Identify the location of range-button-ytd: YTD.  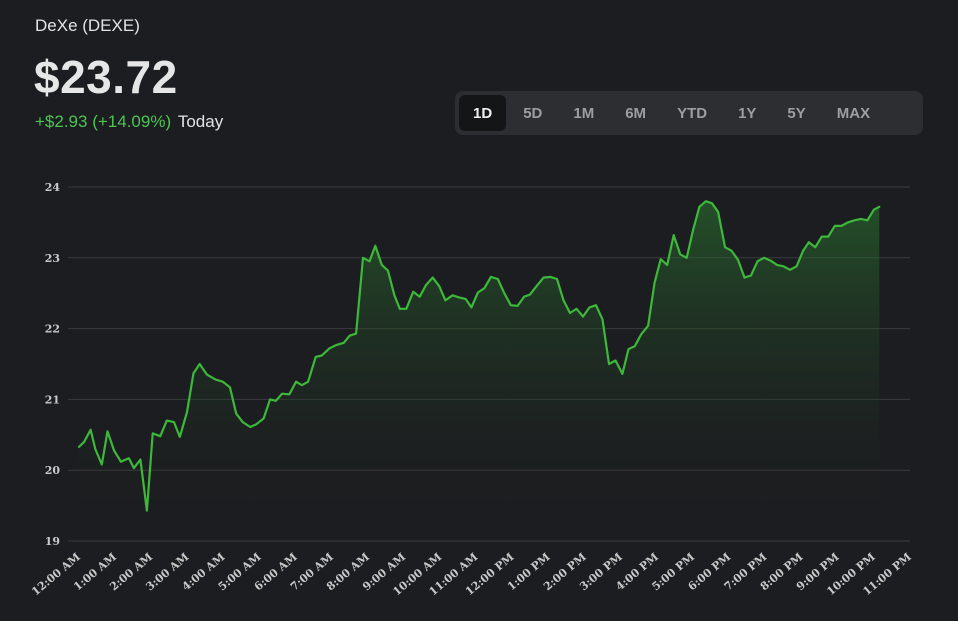
(692, 113).